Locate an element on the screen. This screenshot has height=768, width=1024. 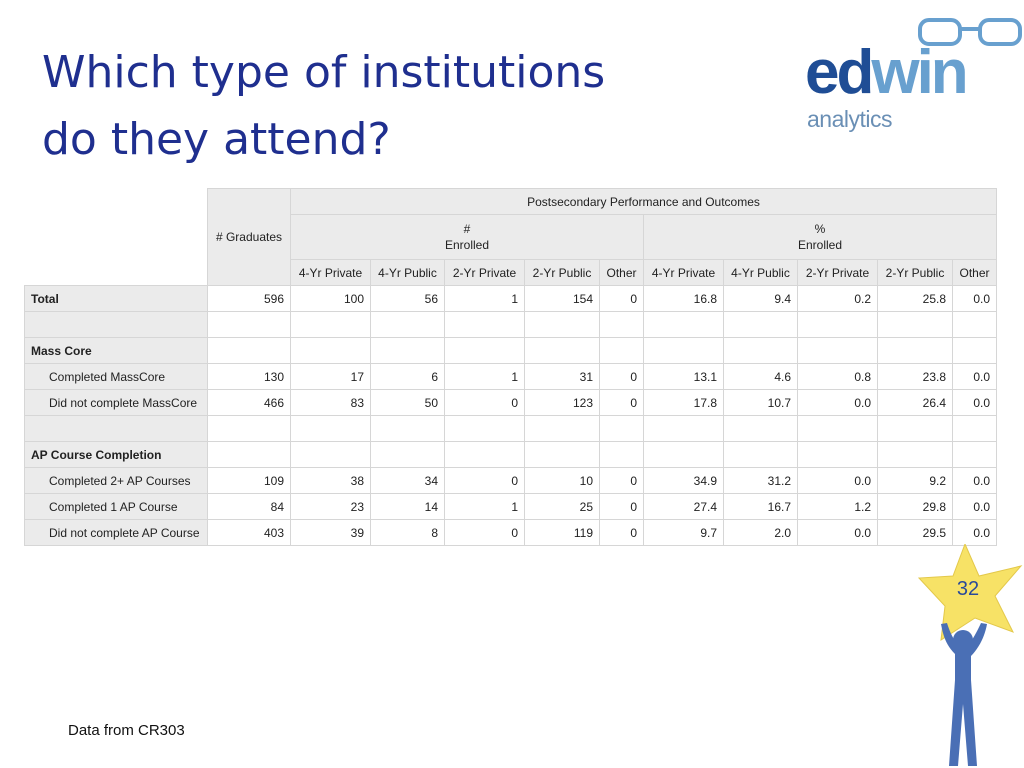
header-pct-enrolled: % Enrolled is located at coordinates (820, 237).